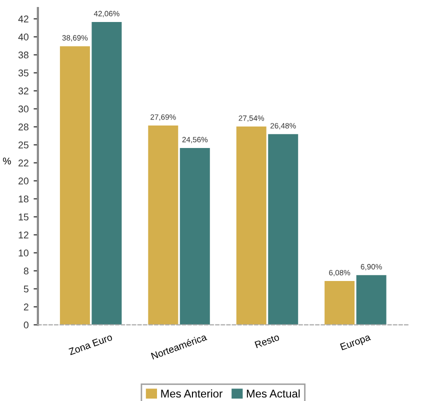  What do you see at coordinates (192, 393) in the screenshot?
I see `legend-label: Mes Anterior` at bounding box center [192, 393].